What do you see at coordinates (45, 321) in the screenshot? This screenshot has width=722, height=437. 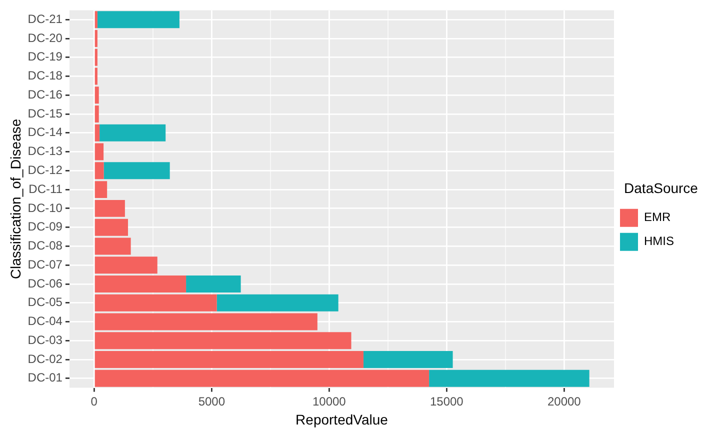 I see `y-tick-label: DC-04` at bounding box center [45, 321].